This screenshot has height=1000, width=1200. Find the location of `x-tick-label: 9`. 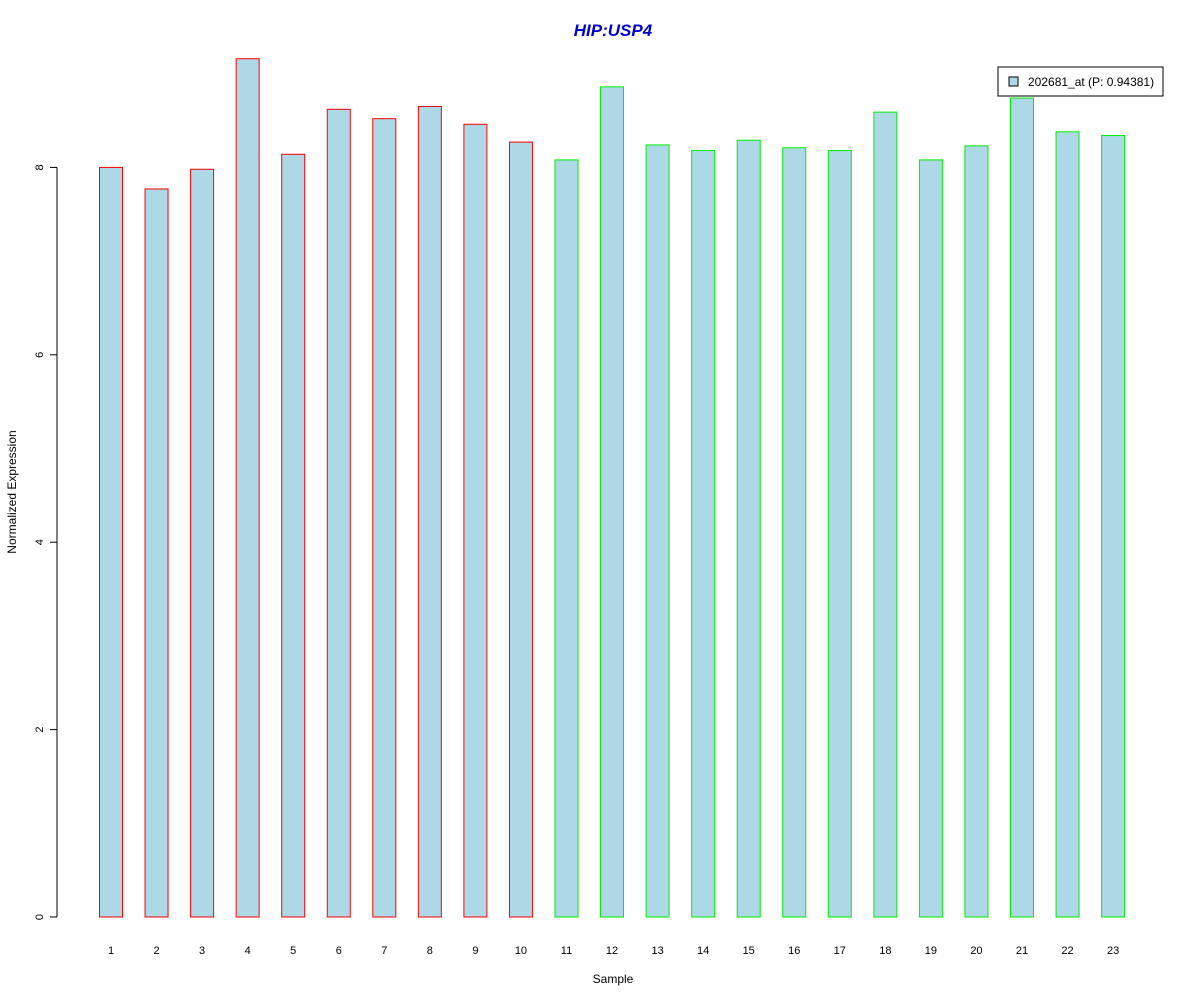

x-tick-label: 9 is located at coordinates (475, 951).